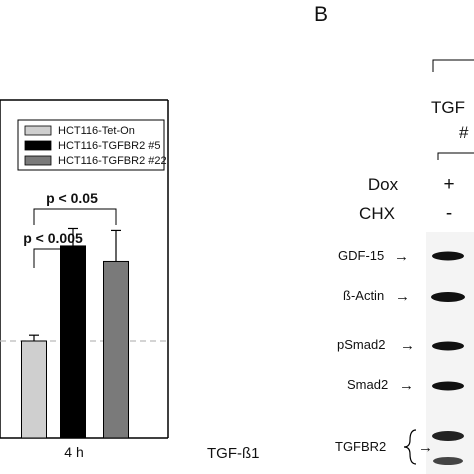 This screenshot has height=474, width=474. I want to click on blot-row-gdf15: GDF-15 →, so click(401, 256).